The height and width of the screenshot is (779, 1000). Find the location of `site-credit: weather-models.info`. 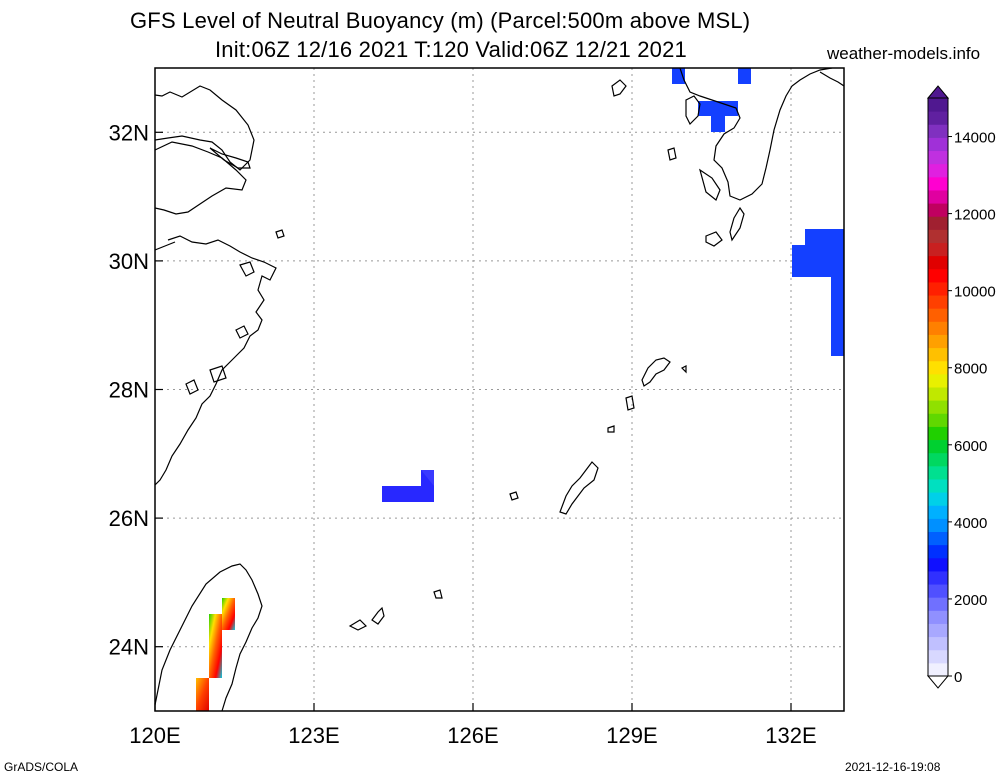

site-credit: weather-models.info is located at coordinates (904, 53).